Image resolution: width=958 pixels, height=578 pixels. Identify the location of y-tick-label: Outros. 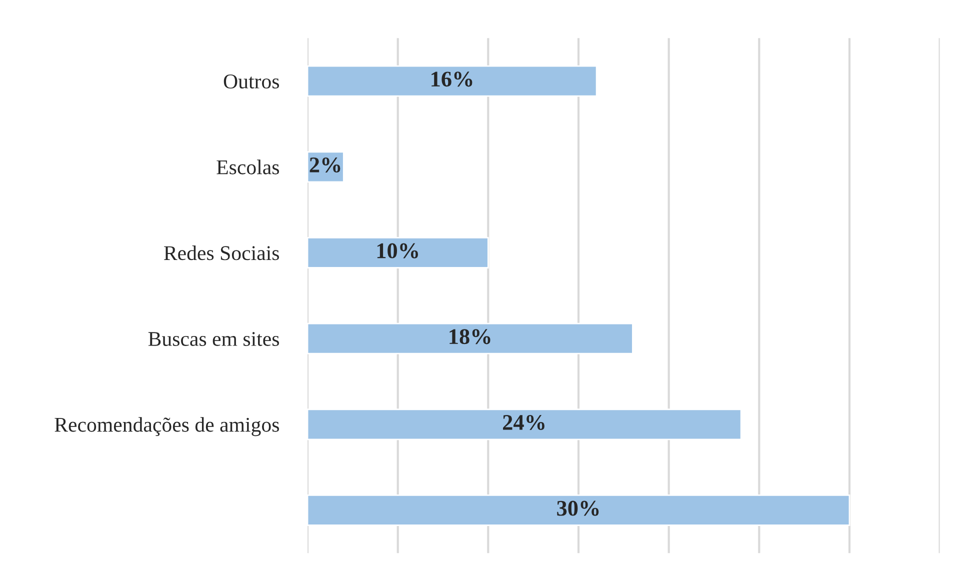
(251, 81).